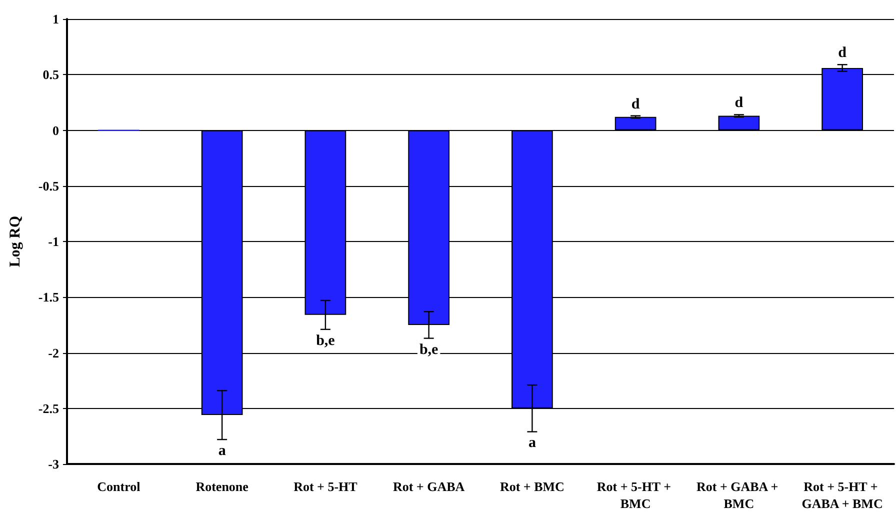 The width and height of the screenshot is (896, 512). I want to click on x-tick-label: Control, so click(119, 486).